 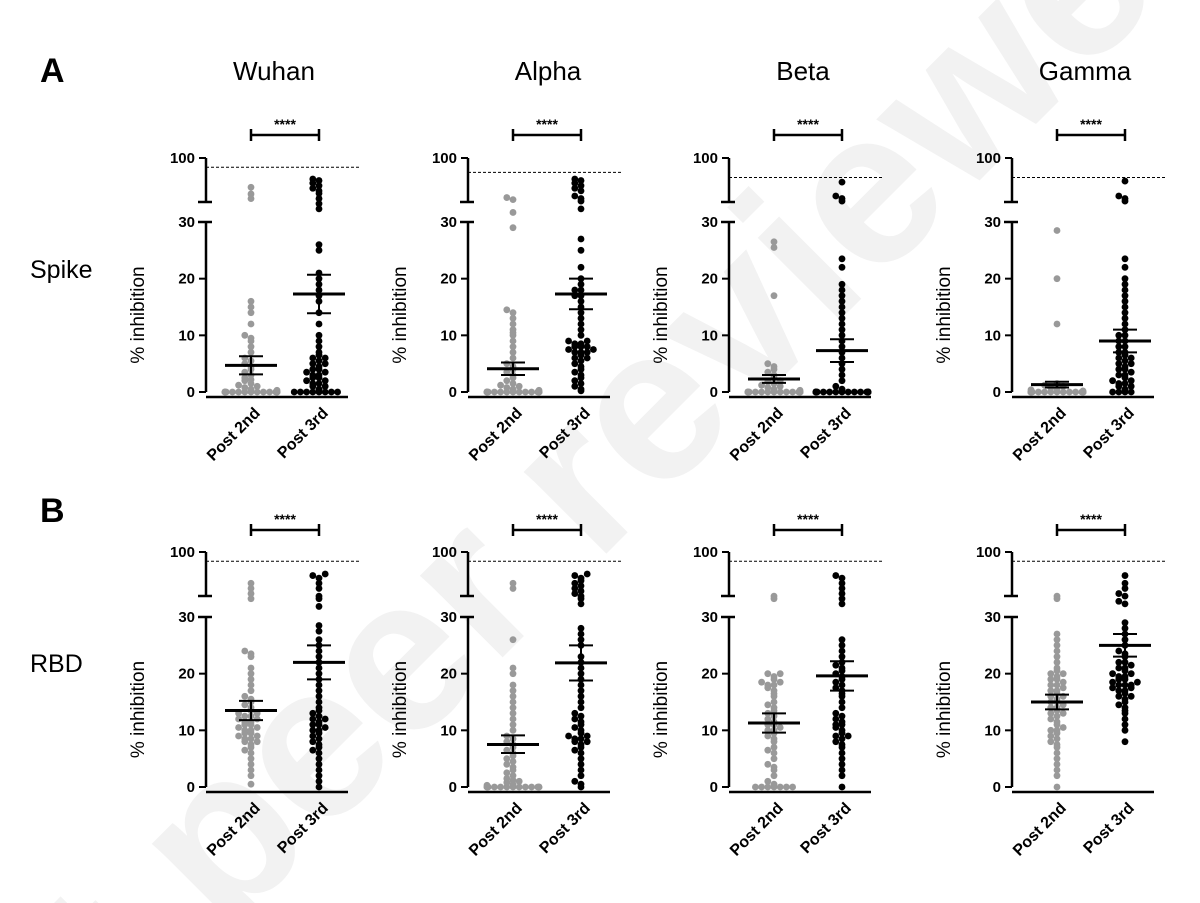 What do you see at coordinates (186, 335) in the screenshot?
I see `y-tick-label: 10` at bounding box center [186, 335].